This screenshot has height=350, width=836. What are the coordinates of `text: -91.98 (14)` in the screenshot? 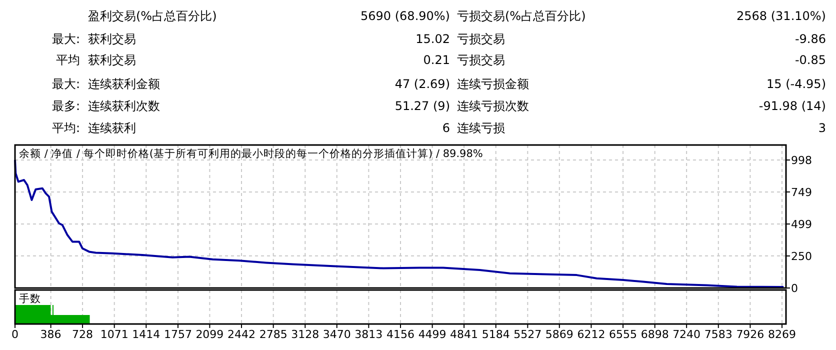 It's located at (792, 106).